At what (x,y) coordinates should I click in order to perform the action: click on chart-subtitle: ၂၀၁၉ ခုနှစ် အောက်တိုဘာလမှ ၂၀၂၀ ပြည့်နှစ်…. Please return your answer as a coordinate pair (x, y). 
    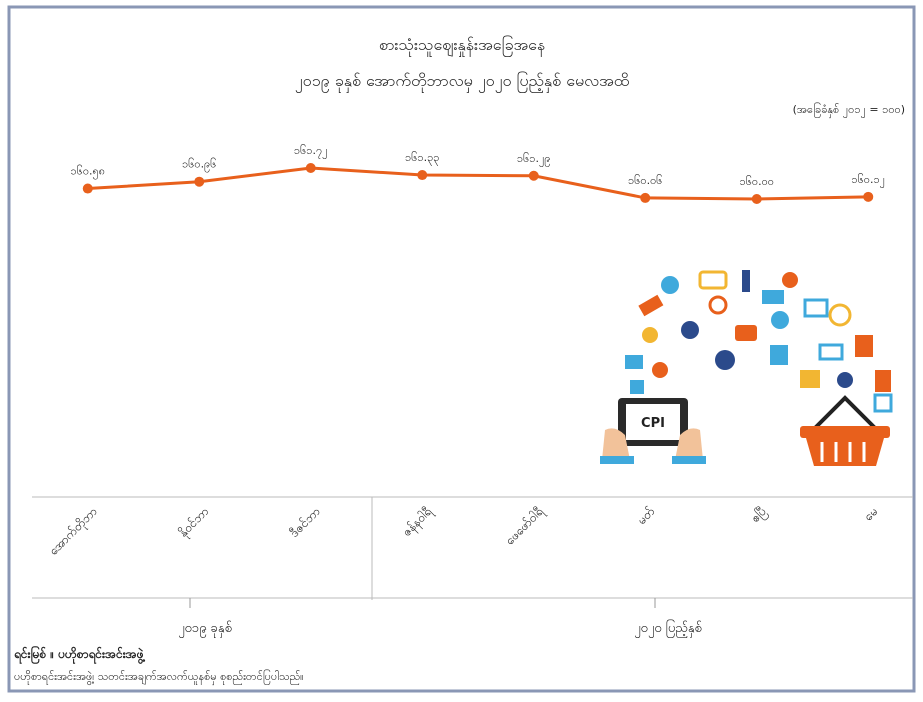
    Looking at the image, I should click on (462, 82).